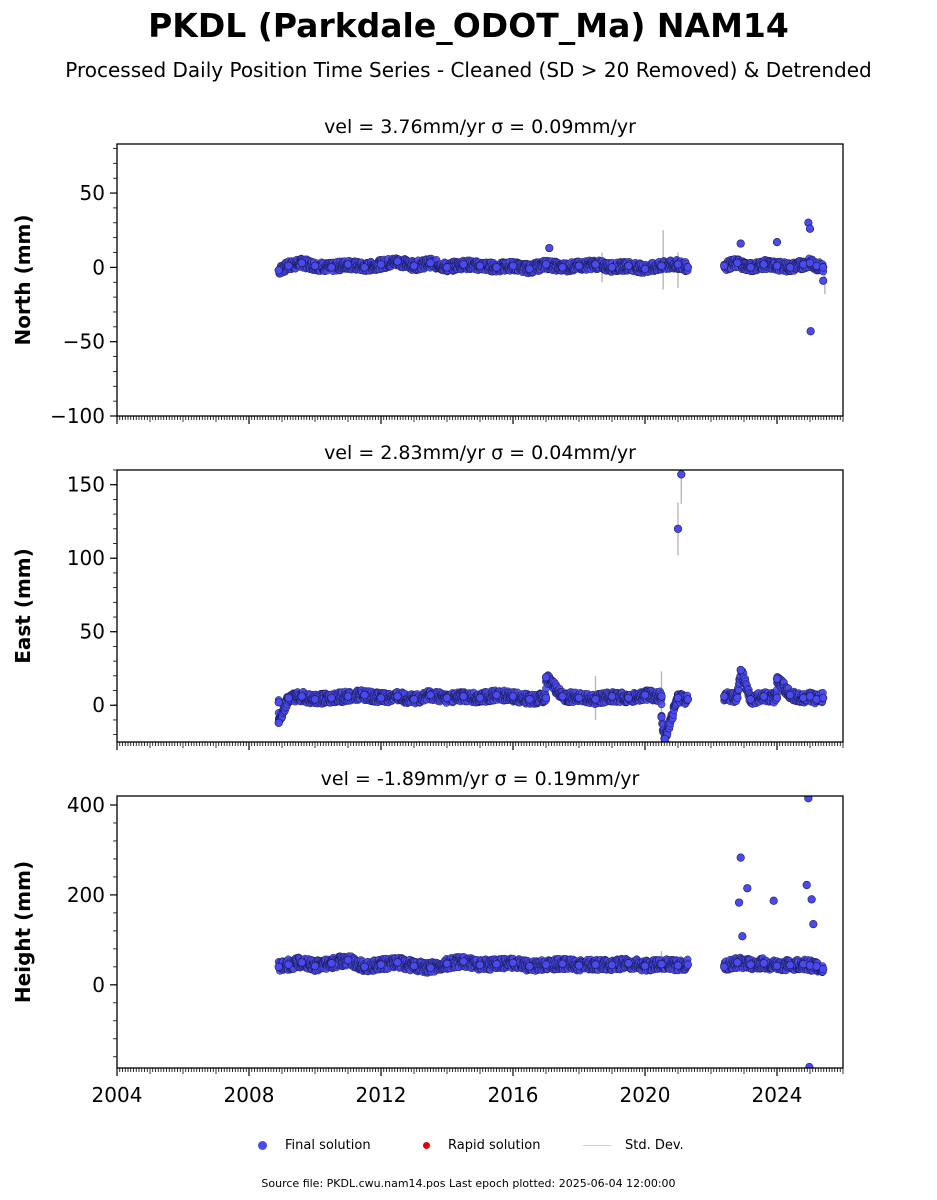 The height and width of the screenshot is (1200, 937). What do you see at coordinates (661, 704) in the screenshot?
I see `data-point-daily` at bounding box center [661, 704].